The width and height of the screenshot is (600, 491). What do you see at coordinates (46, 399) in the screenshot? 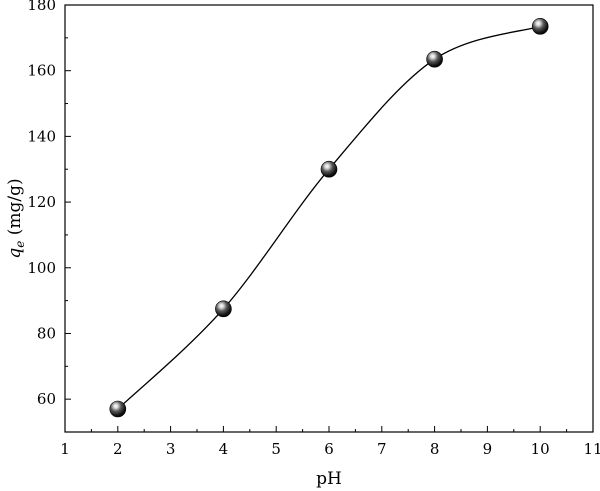
I see `y-tick-label: 60` at bounding box center [46, 399].